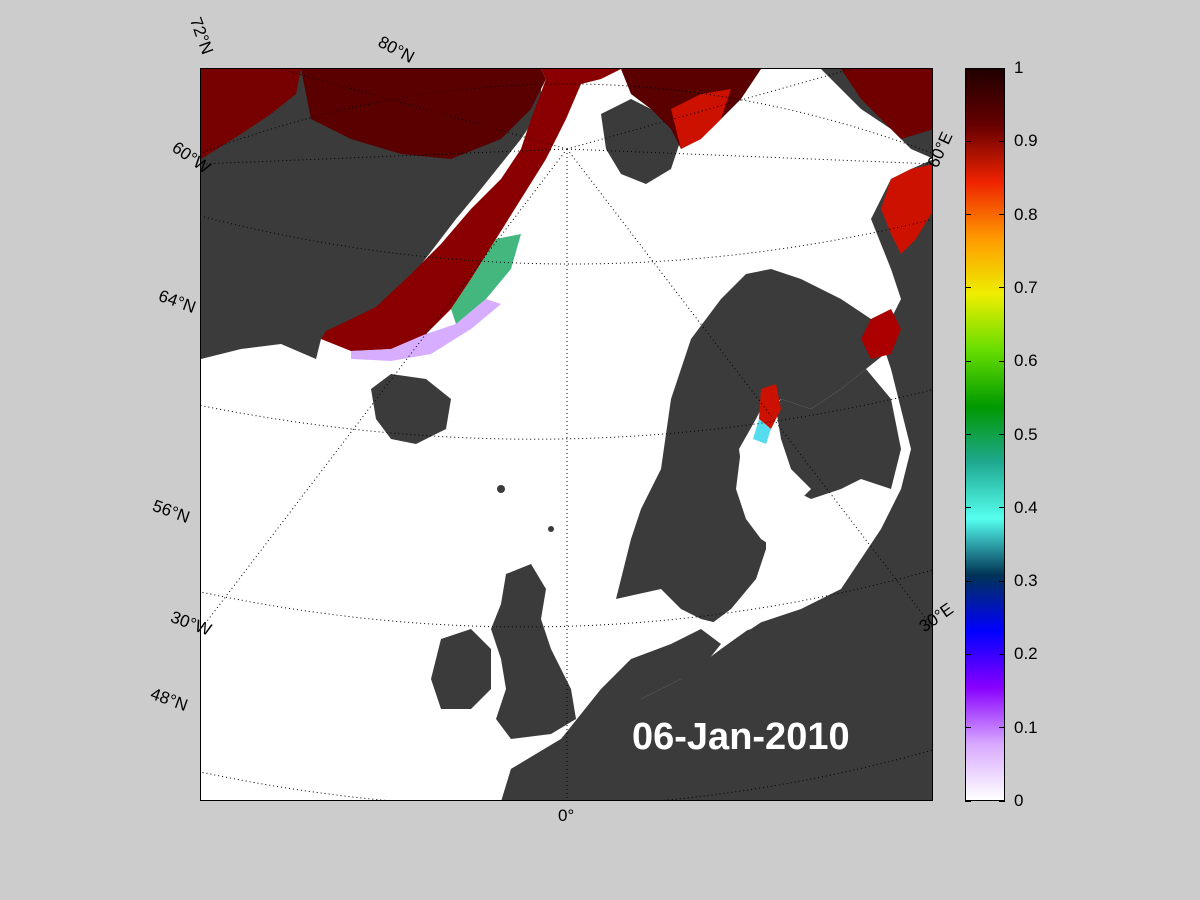 The image size is (1200, 900). Describe the element at coordinates (1026, 287) in the screenshot. I see `colorbar-tick-label: 0.7` at that location.